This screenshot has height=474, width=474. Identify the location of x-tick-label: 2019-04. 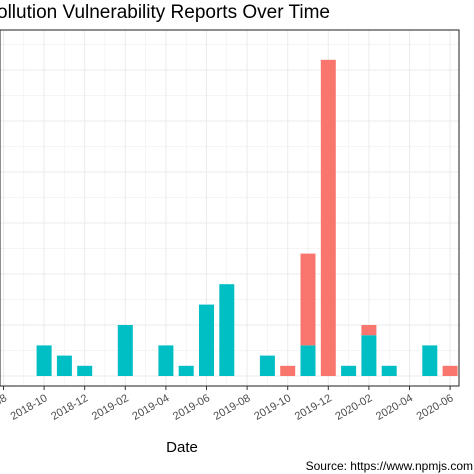
(150, 407).